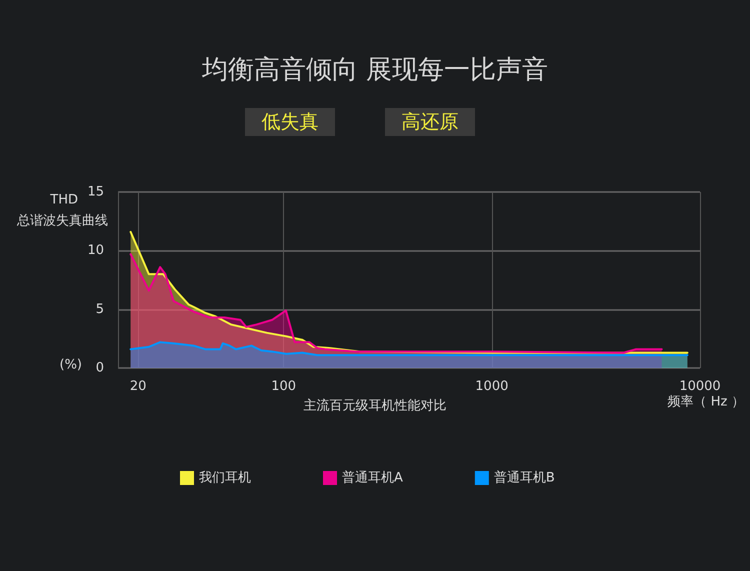 The width and height of the screenshot is (750, 571). Describe the element at coordinates (100, 368) in the screenshot. I see `y-tick-label: 0` at that location.